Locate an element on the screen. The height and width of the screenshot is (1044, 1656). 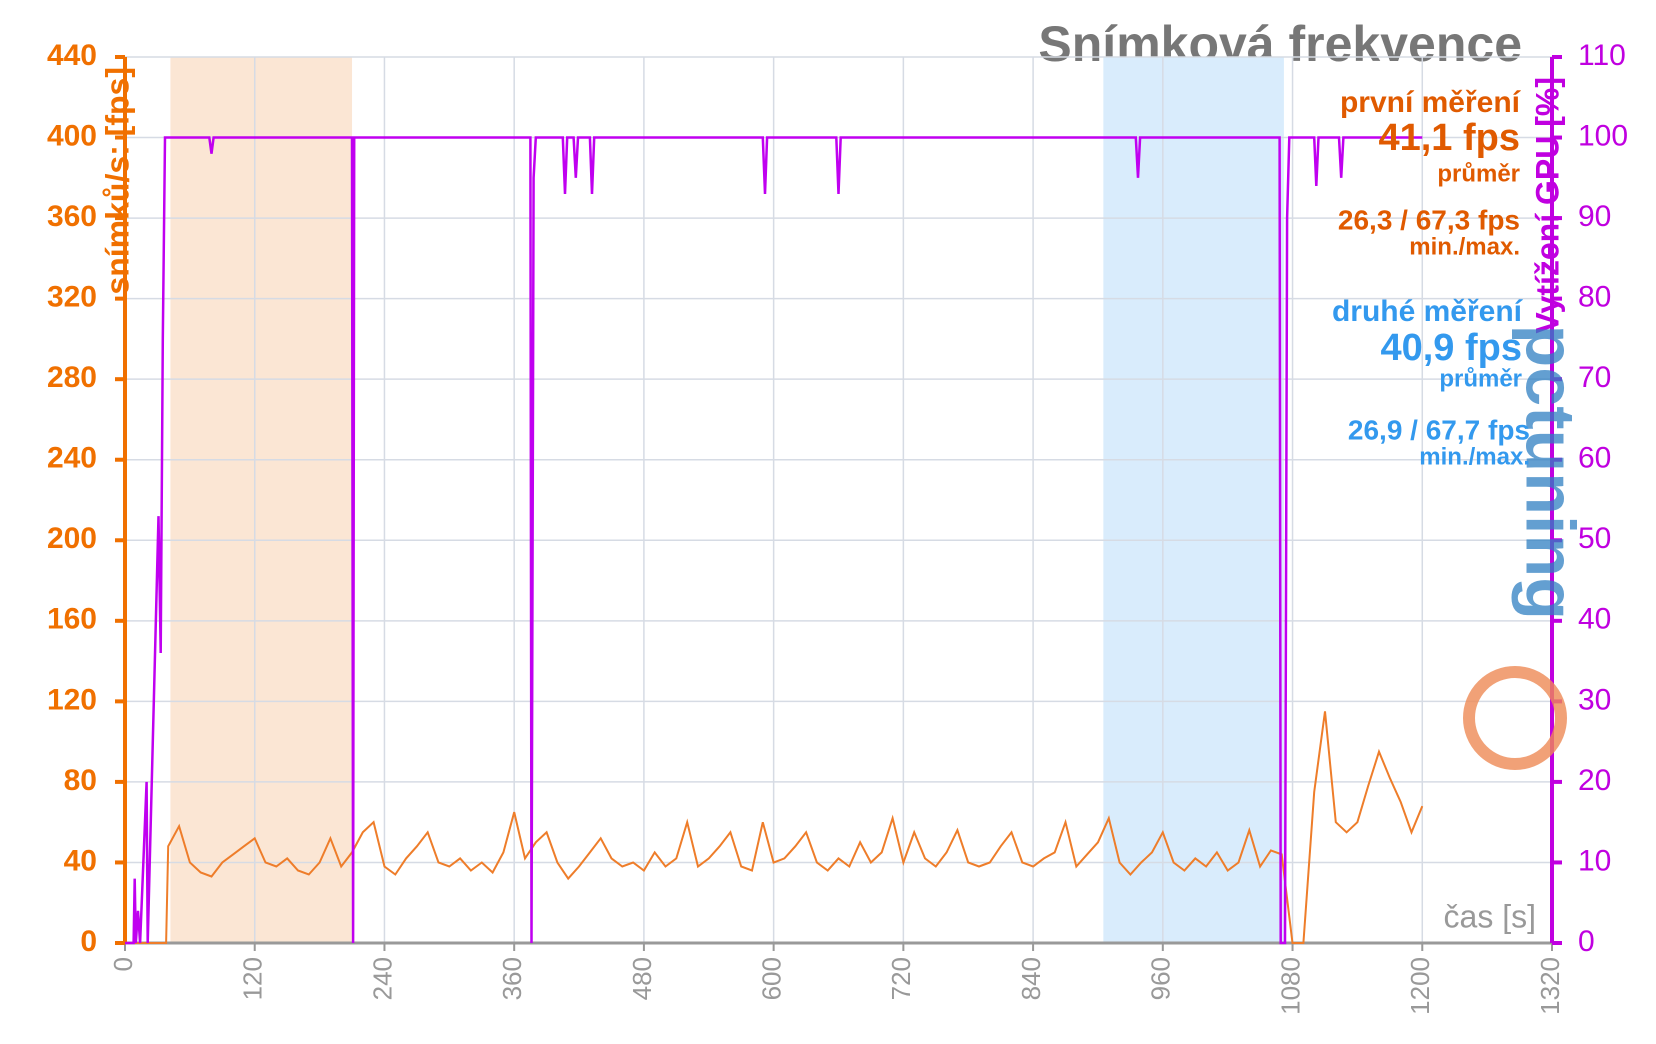
logo: pctuning is located at coordinates (1526, 547).